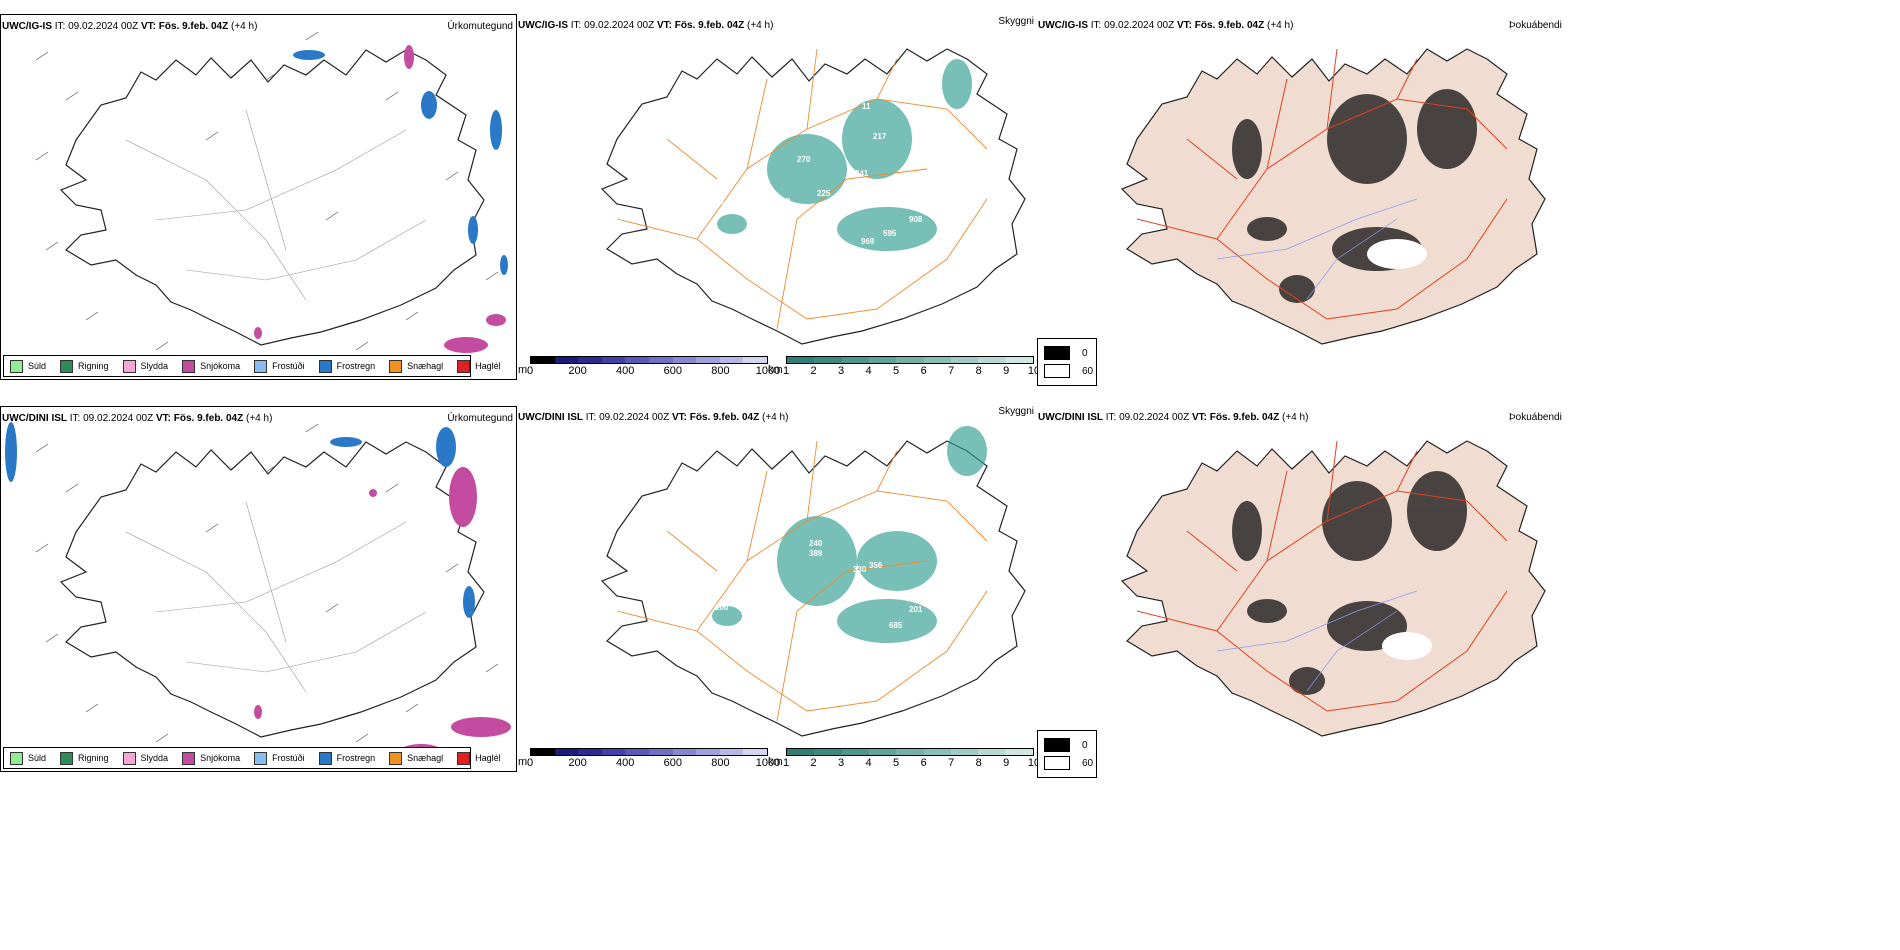 The width and height of the screenshot is (1900, 950). Describe the element at coordinates (890, 233) in the screenshot. I see `svg-text: 595` at that location.